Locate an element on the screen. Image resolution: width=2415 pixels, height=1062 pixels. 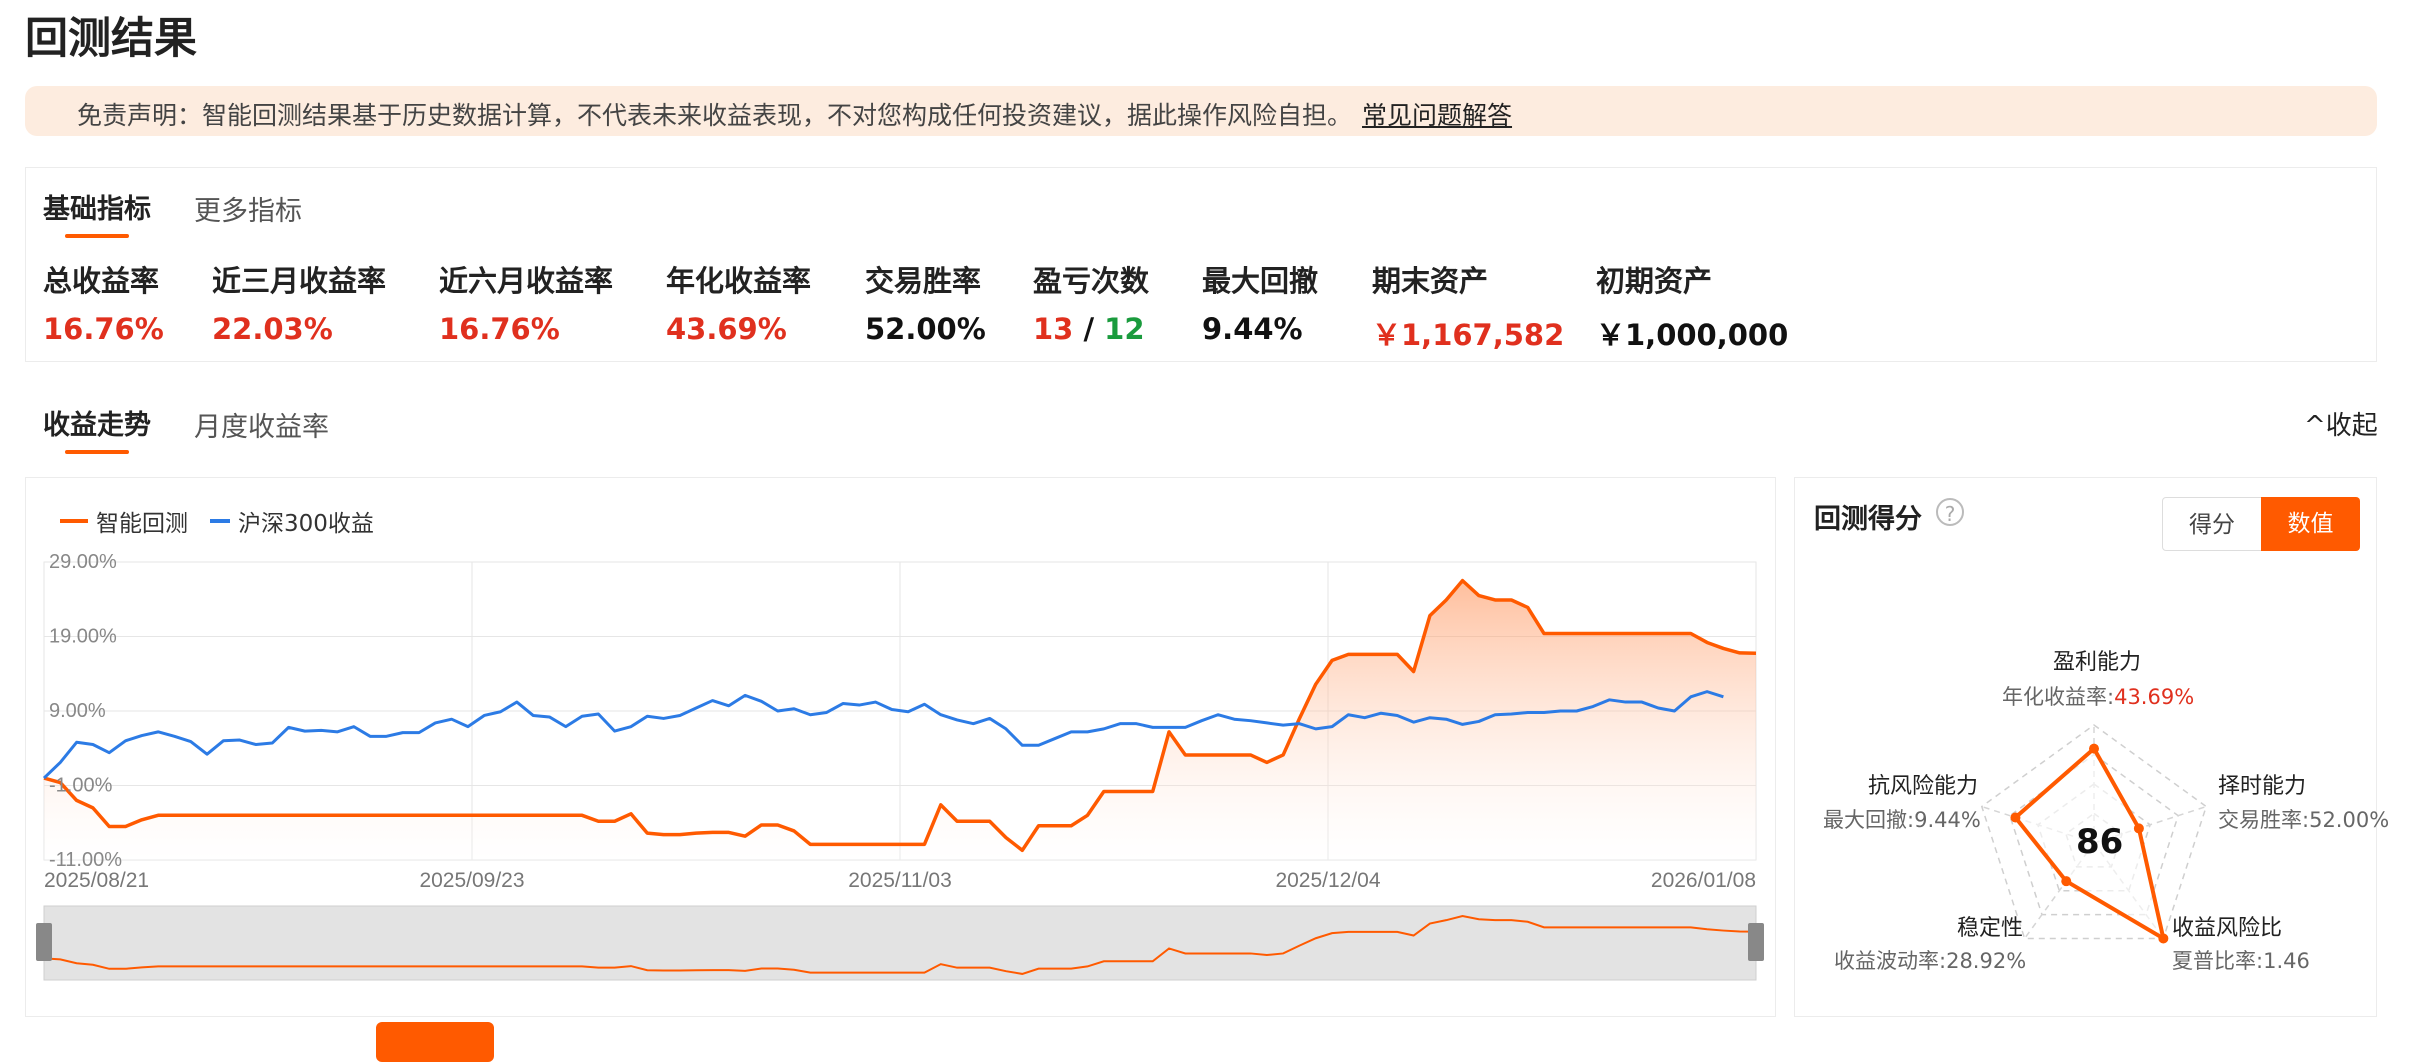
metric-label: 总收益率 is located at coordinates (101, 281).